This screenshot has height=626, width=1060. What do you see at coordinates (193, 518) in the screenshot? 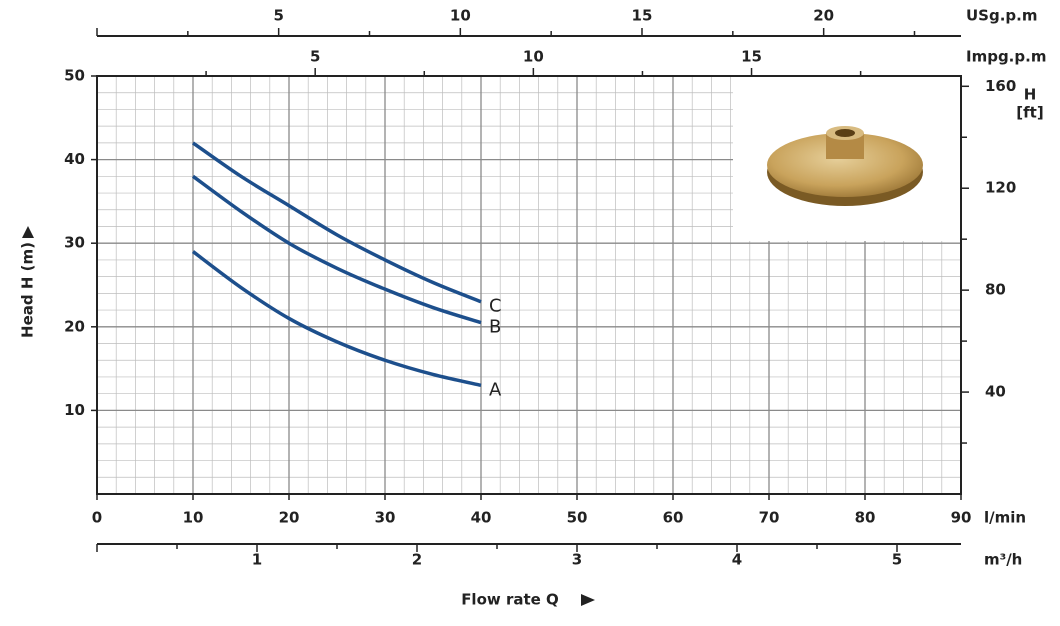
I see `x-tick-label: 10` at bounding box center [193, 518].